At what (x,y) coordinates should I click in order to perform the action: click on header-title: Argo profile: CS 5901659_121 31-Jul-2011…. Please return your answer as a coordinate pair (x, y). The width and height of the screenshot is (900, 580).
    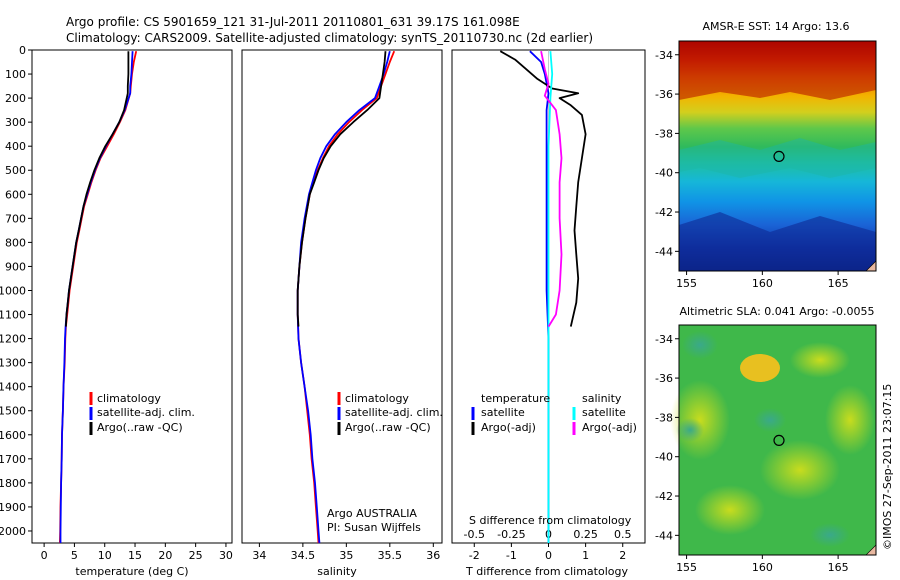
    Looking at the image, I should click on (293, 22).